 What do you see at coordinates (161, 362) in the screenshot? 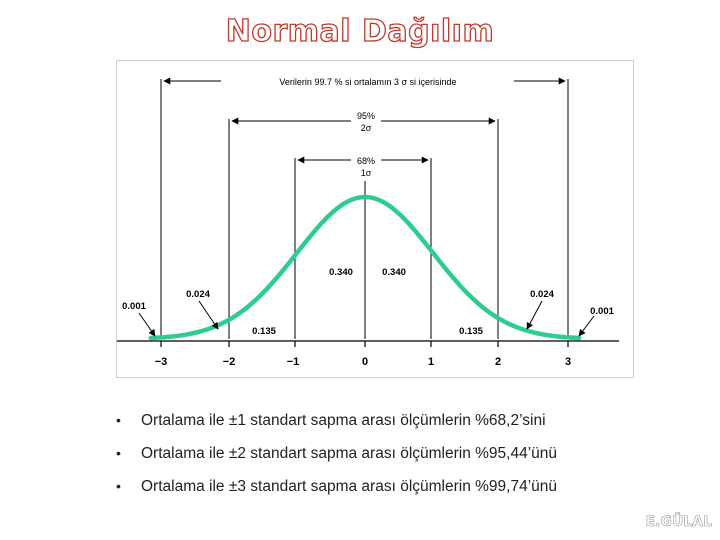
I see `x-tick-label: −3` at bounding box center [161, 362].